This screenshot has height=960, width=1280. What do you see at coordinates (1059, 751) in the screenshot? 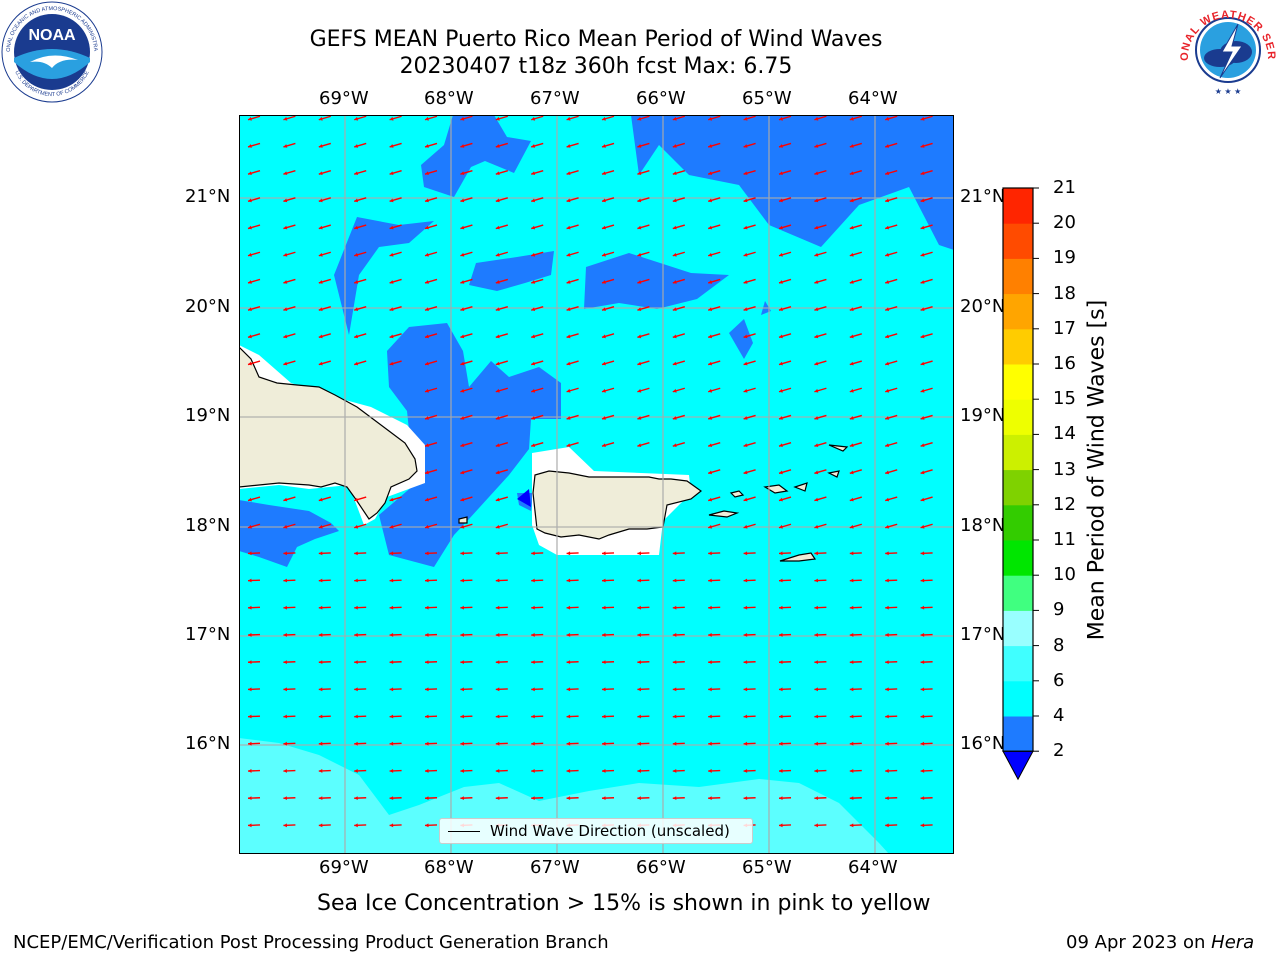
I see `colorbar-tick-label: 2` at bounding box center [1059, 751].